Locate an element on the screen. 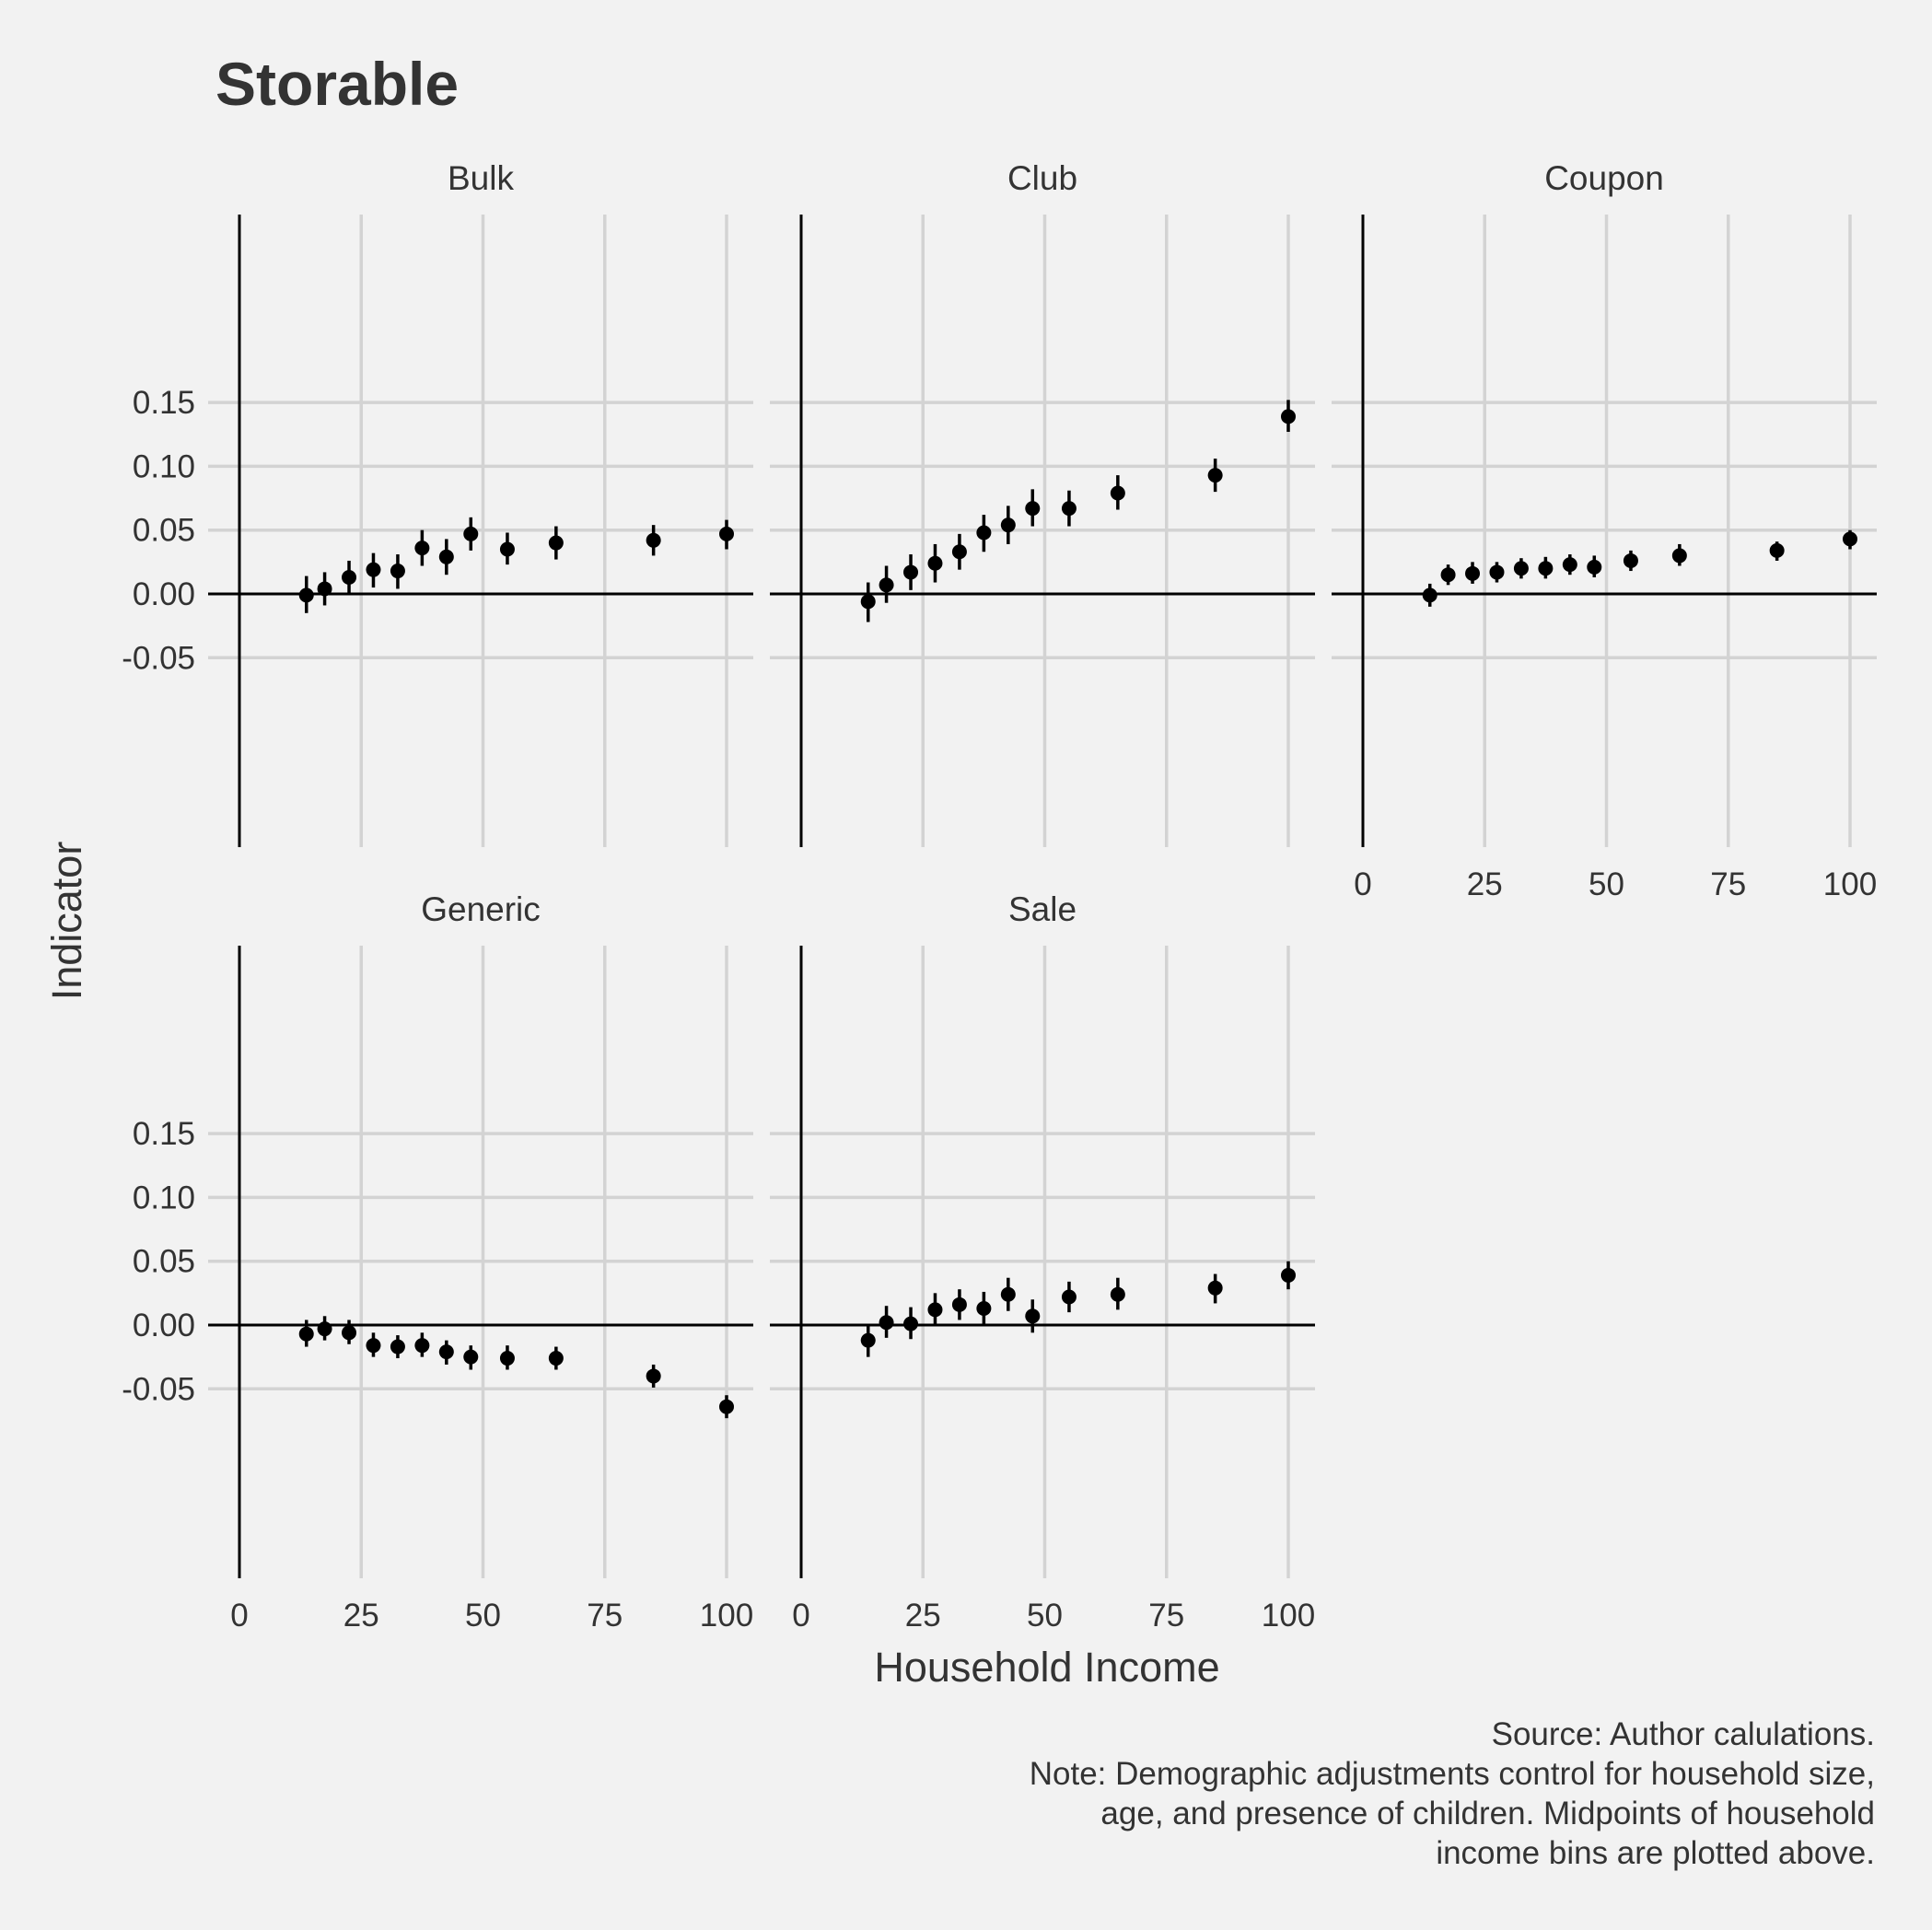 The image size is (1932, 1930). facet-panel-sale: Sale 0 25 50 75 100 is located at coordinates (1042, 1262).